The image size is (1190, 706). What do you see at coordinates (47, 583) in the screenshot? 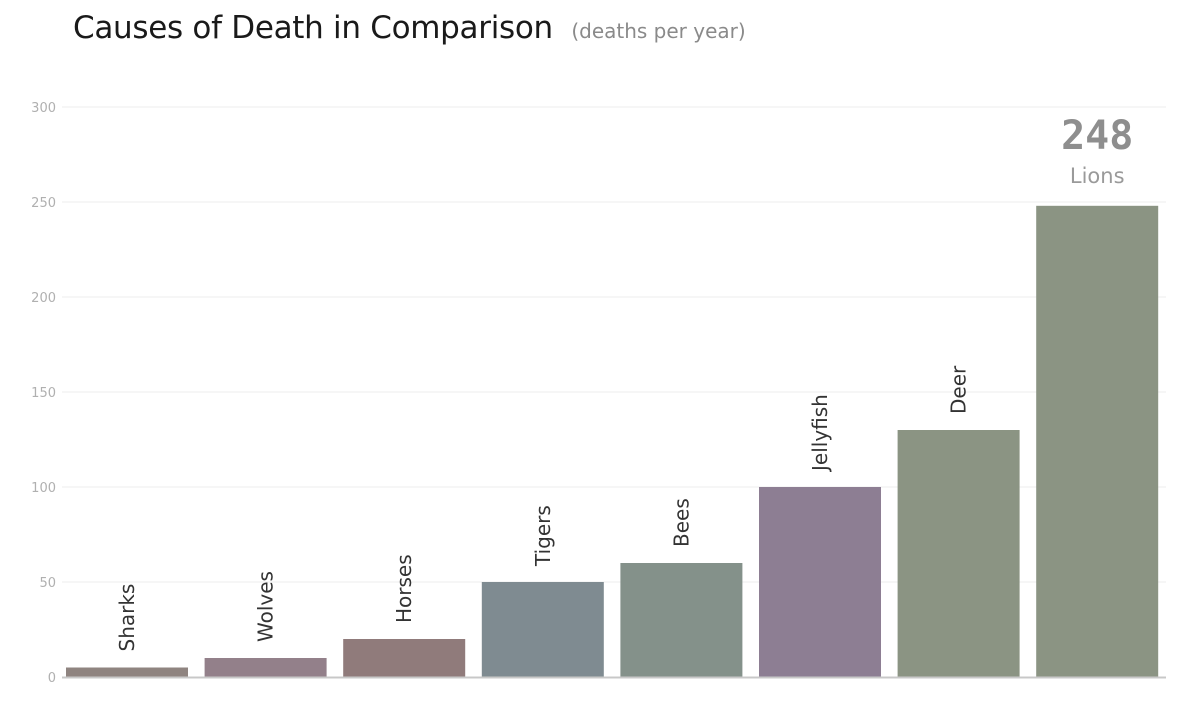
I see `y-tick-label-50: 50` at bounding box center [47, 583].